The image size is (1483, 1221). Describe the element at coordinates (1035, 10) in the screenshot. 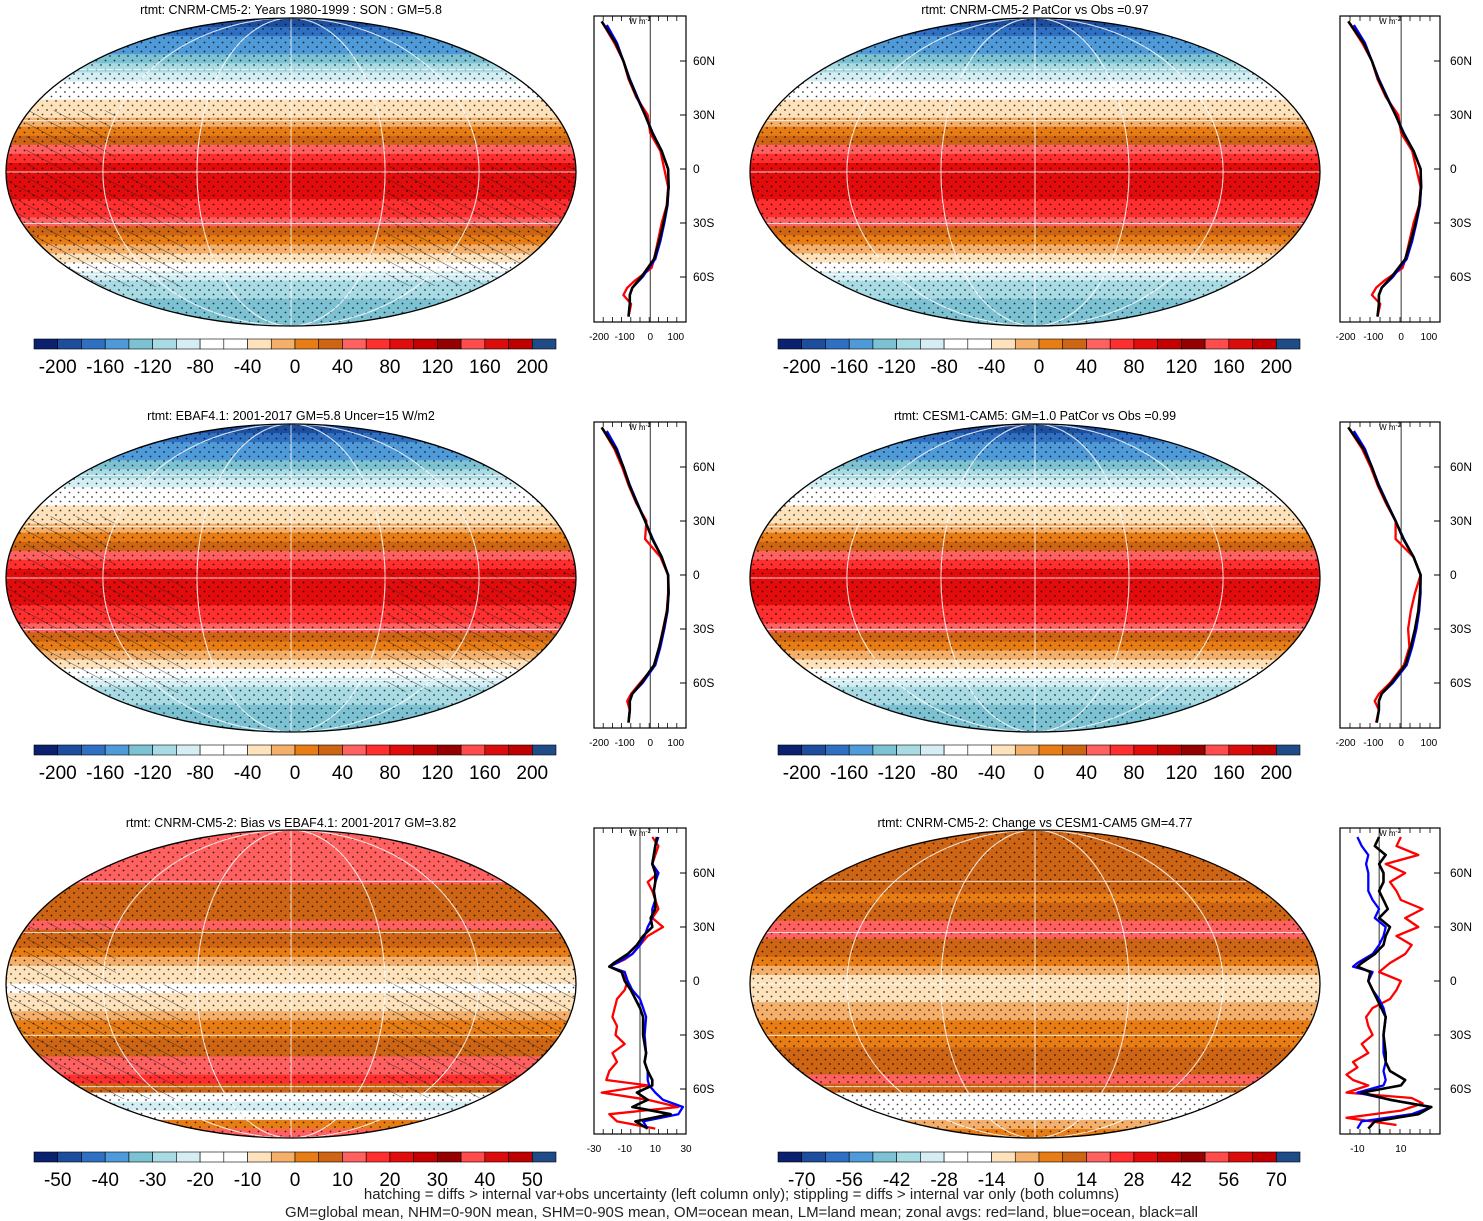

I see `map-title: rtmt: CNRM-CM5-2 PatCor vs Obs =0.97` at that location.